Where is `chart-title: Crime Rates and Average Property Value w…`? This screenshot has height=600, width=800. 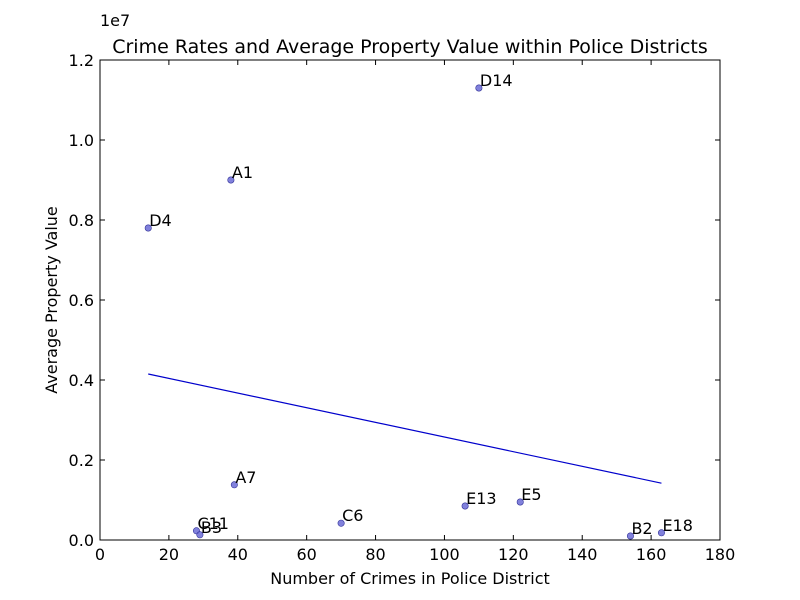
chart-title: Crime Rates and Average Property Value w… is located at coordinates (410, 47).